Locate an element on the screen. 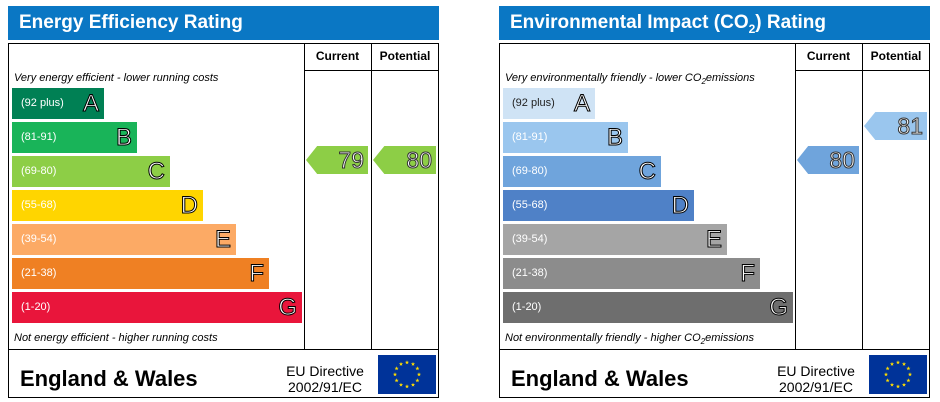 This screenshot has width=940, height=402. chart-title: Environmental Impact (CO2) Rating is located at coordinates (714, 23).